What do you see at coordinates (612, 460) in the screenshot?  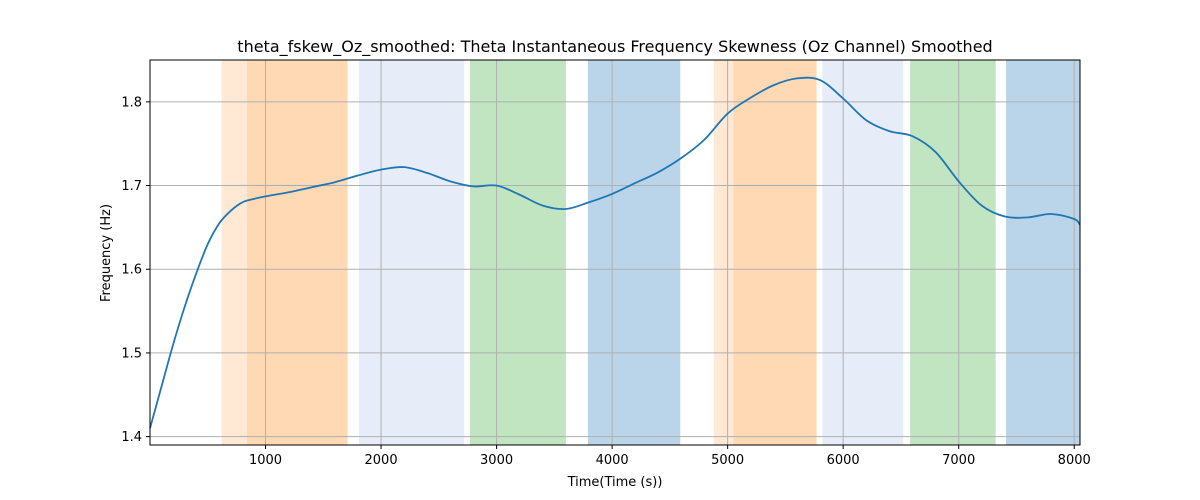 I see `x-tick-label-3: 4000` at bounding box center [612, 460].